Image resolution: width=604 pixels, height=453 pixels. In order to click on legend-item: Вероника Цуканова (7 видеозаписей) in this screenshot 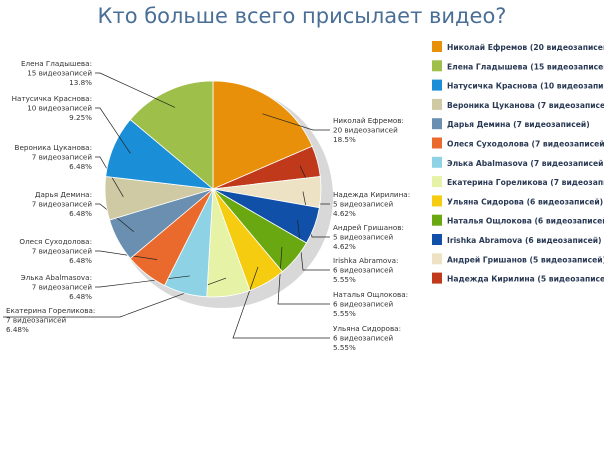, I will do `click(525, 105)`.